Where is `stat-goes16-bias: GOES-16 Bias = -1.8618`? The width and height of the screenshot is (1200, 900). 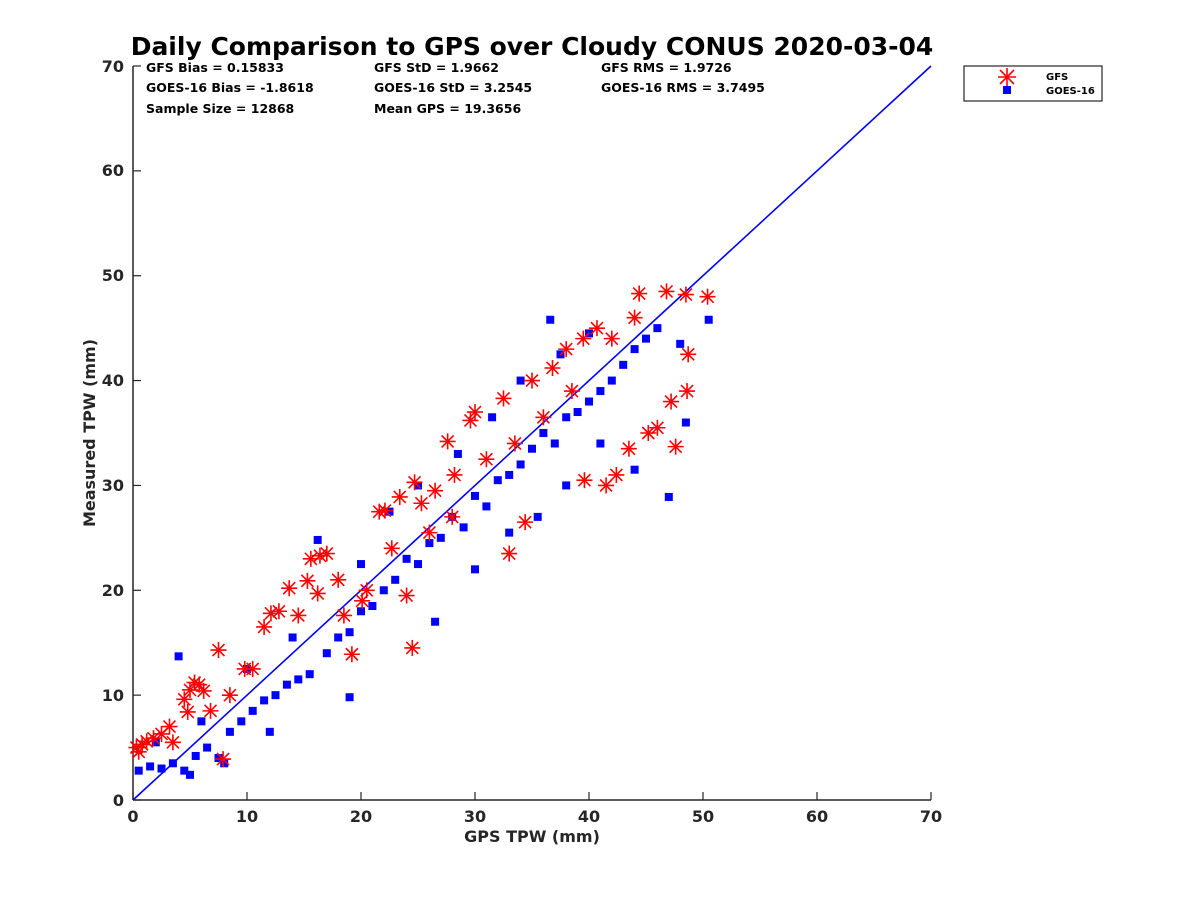 stat-goes16-bias: GOES-16 Bias = -1.8618 is located at coordinates (230, 87).